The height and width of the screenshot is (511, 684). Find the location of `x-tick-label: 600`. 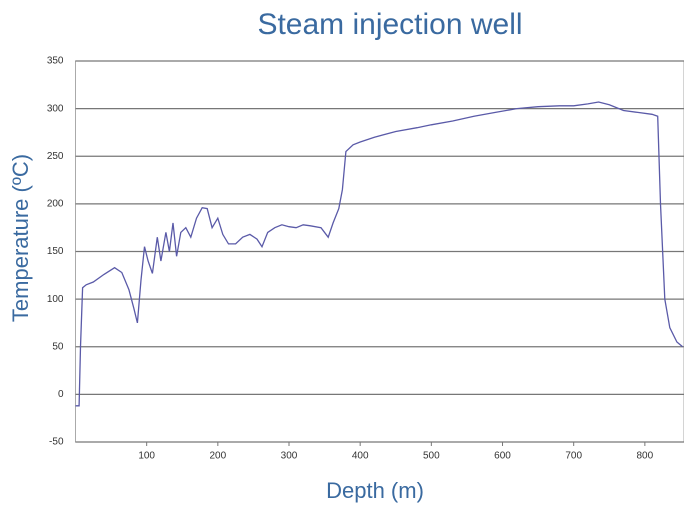

x-tick-label: 600 is located at coordinates (502, 456).